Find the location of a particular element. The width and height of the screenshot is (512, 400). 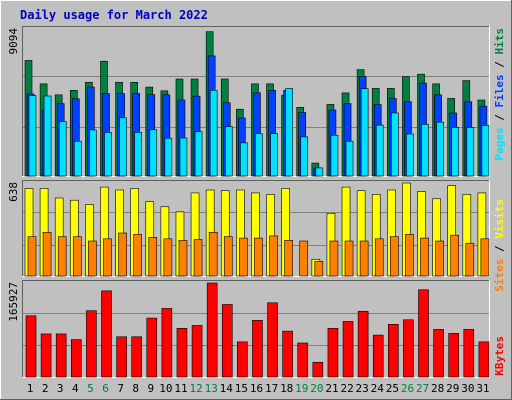

x-tick-label: 1 is located at coordinates (30, 388).